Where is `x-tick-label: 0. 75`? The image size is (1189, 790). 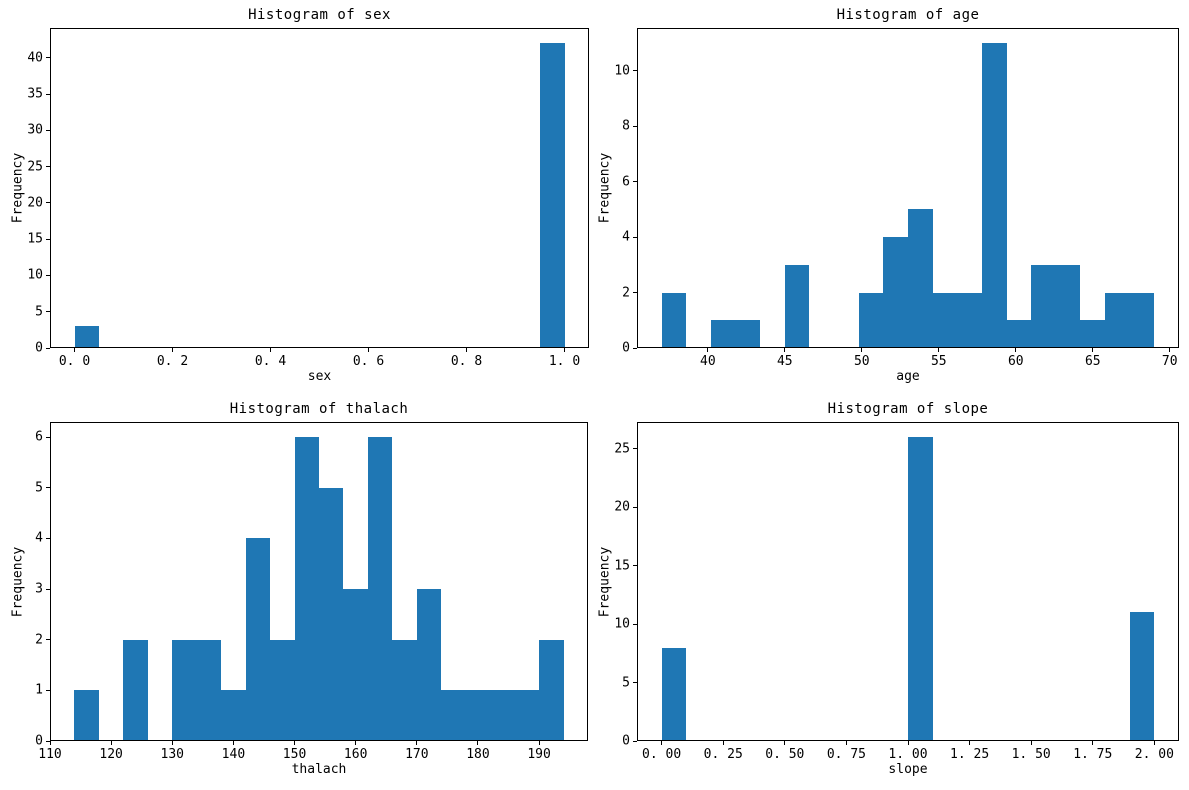 x-tick-label: 0. 75 is located at coordinates (846, 754).